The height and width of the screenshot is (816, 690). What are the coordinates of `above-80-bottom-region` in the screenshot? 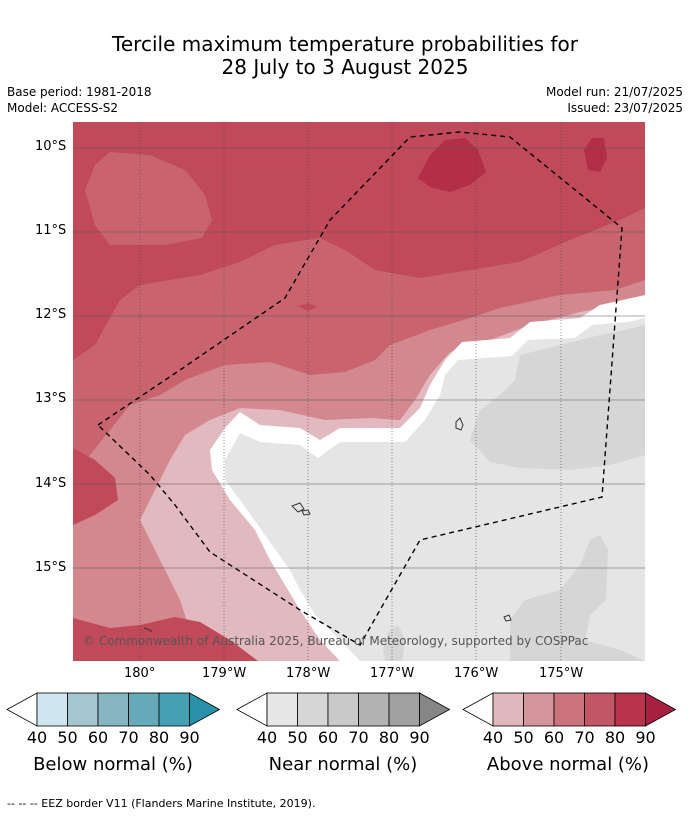 It's located at (165, 639).